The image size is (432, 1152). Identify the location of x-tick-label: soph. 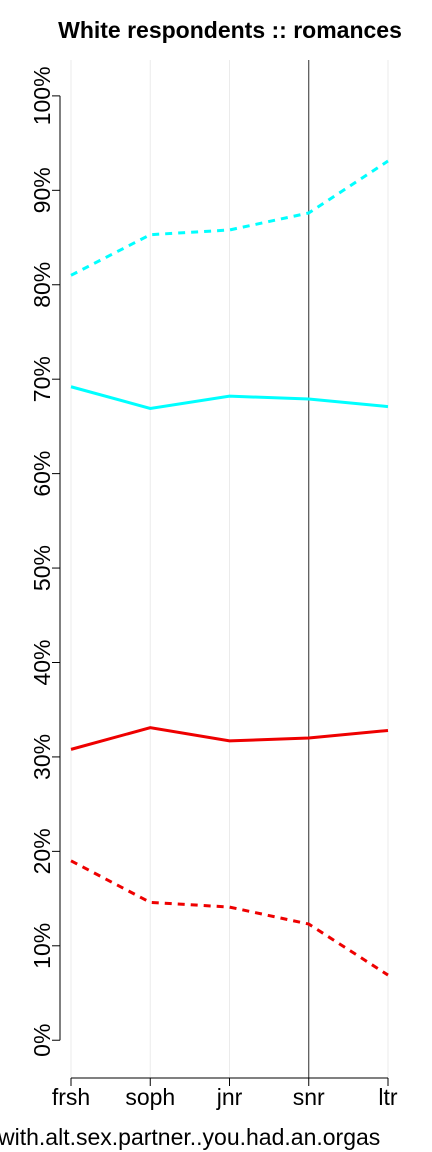
(150, 1097).